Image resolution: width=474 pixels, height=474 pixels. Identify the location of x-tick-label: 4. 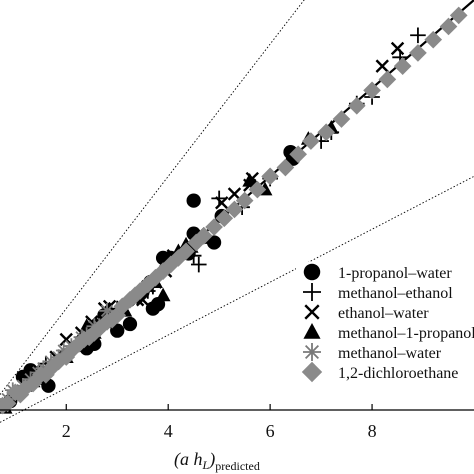
(168, 431).